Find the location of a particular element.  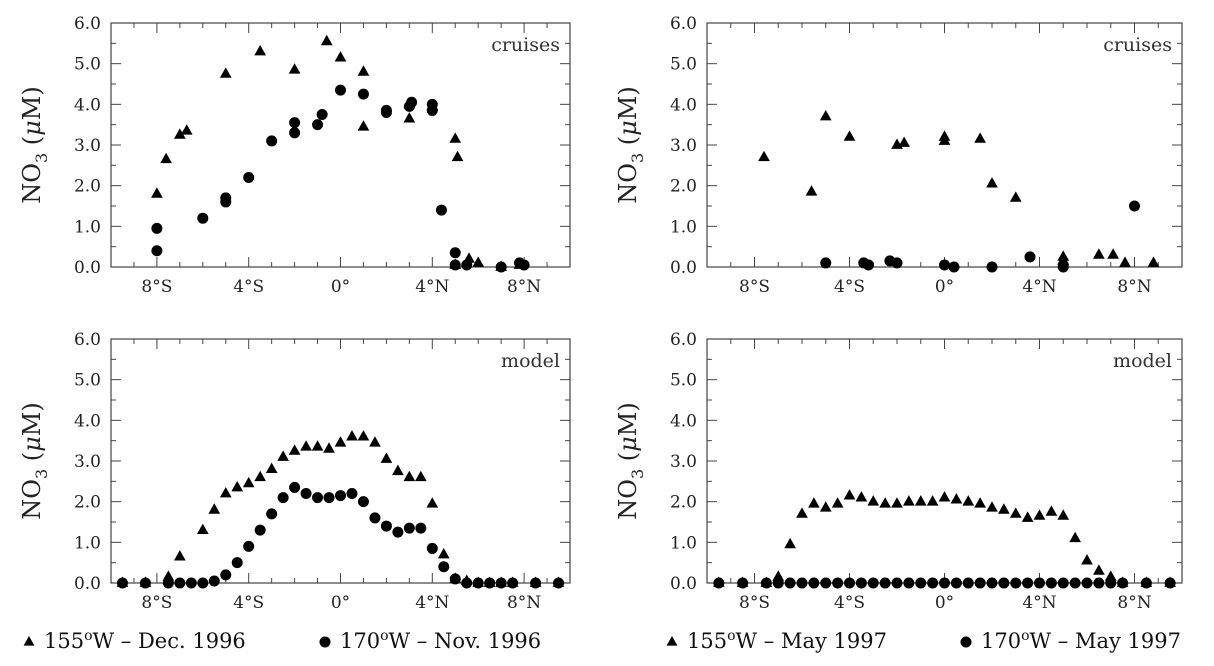

y-axis-label: NO3 (μM) is located at coordinates (630, 460).